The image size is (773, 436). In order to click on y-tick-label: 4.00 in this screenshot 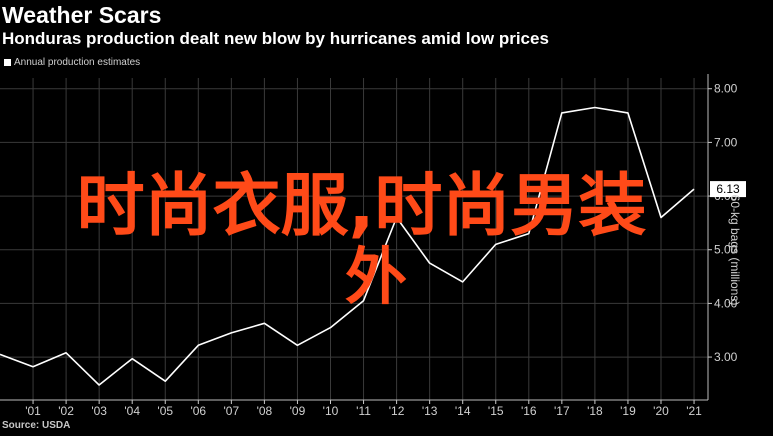, I will do `click(726, 303)`.